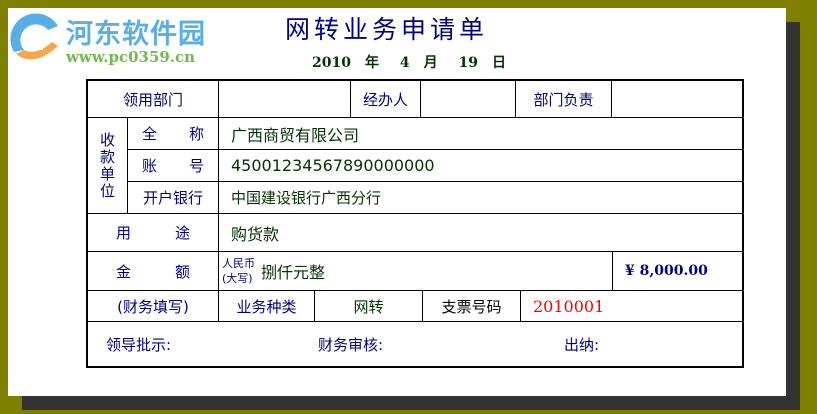 This screenshot has height=414, width=817. What do you see at coordinates (387, 29) in the screenshot?
I see `page-title: 网转业务申请单` at bounding box center [387, 29].